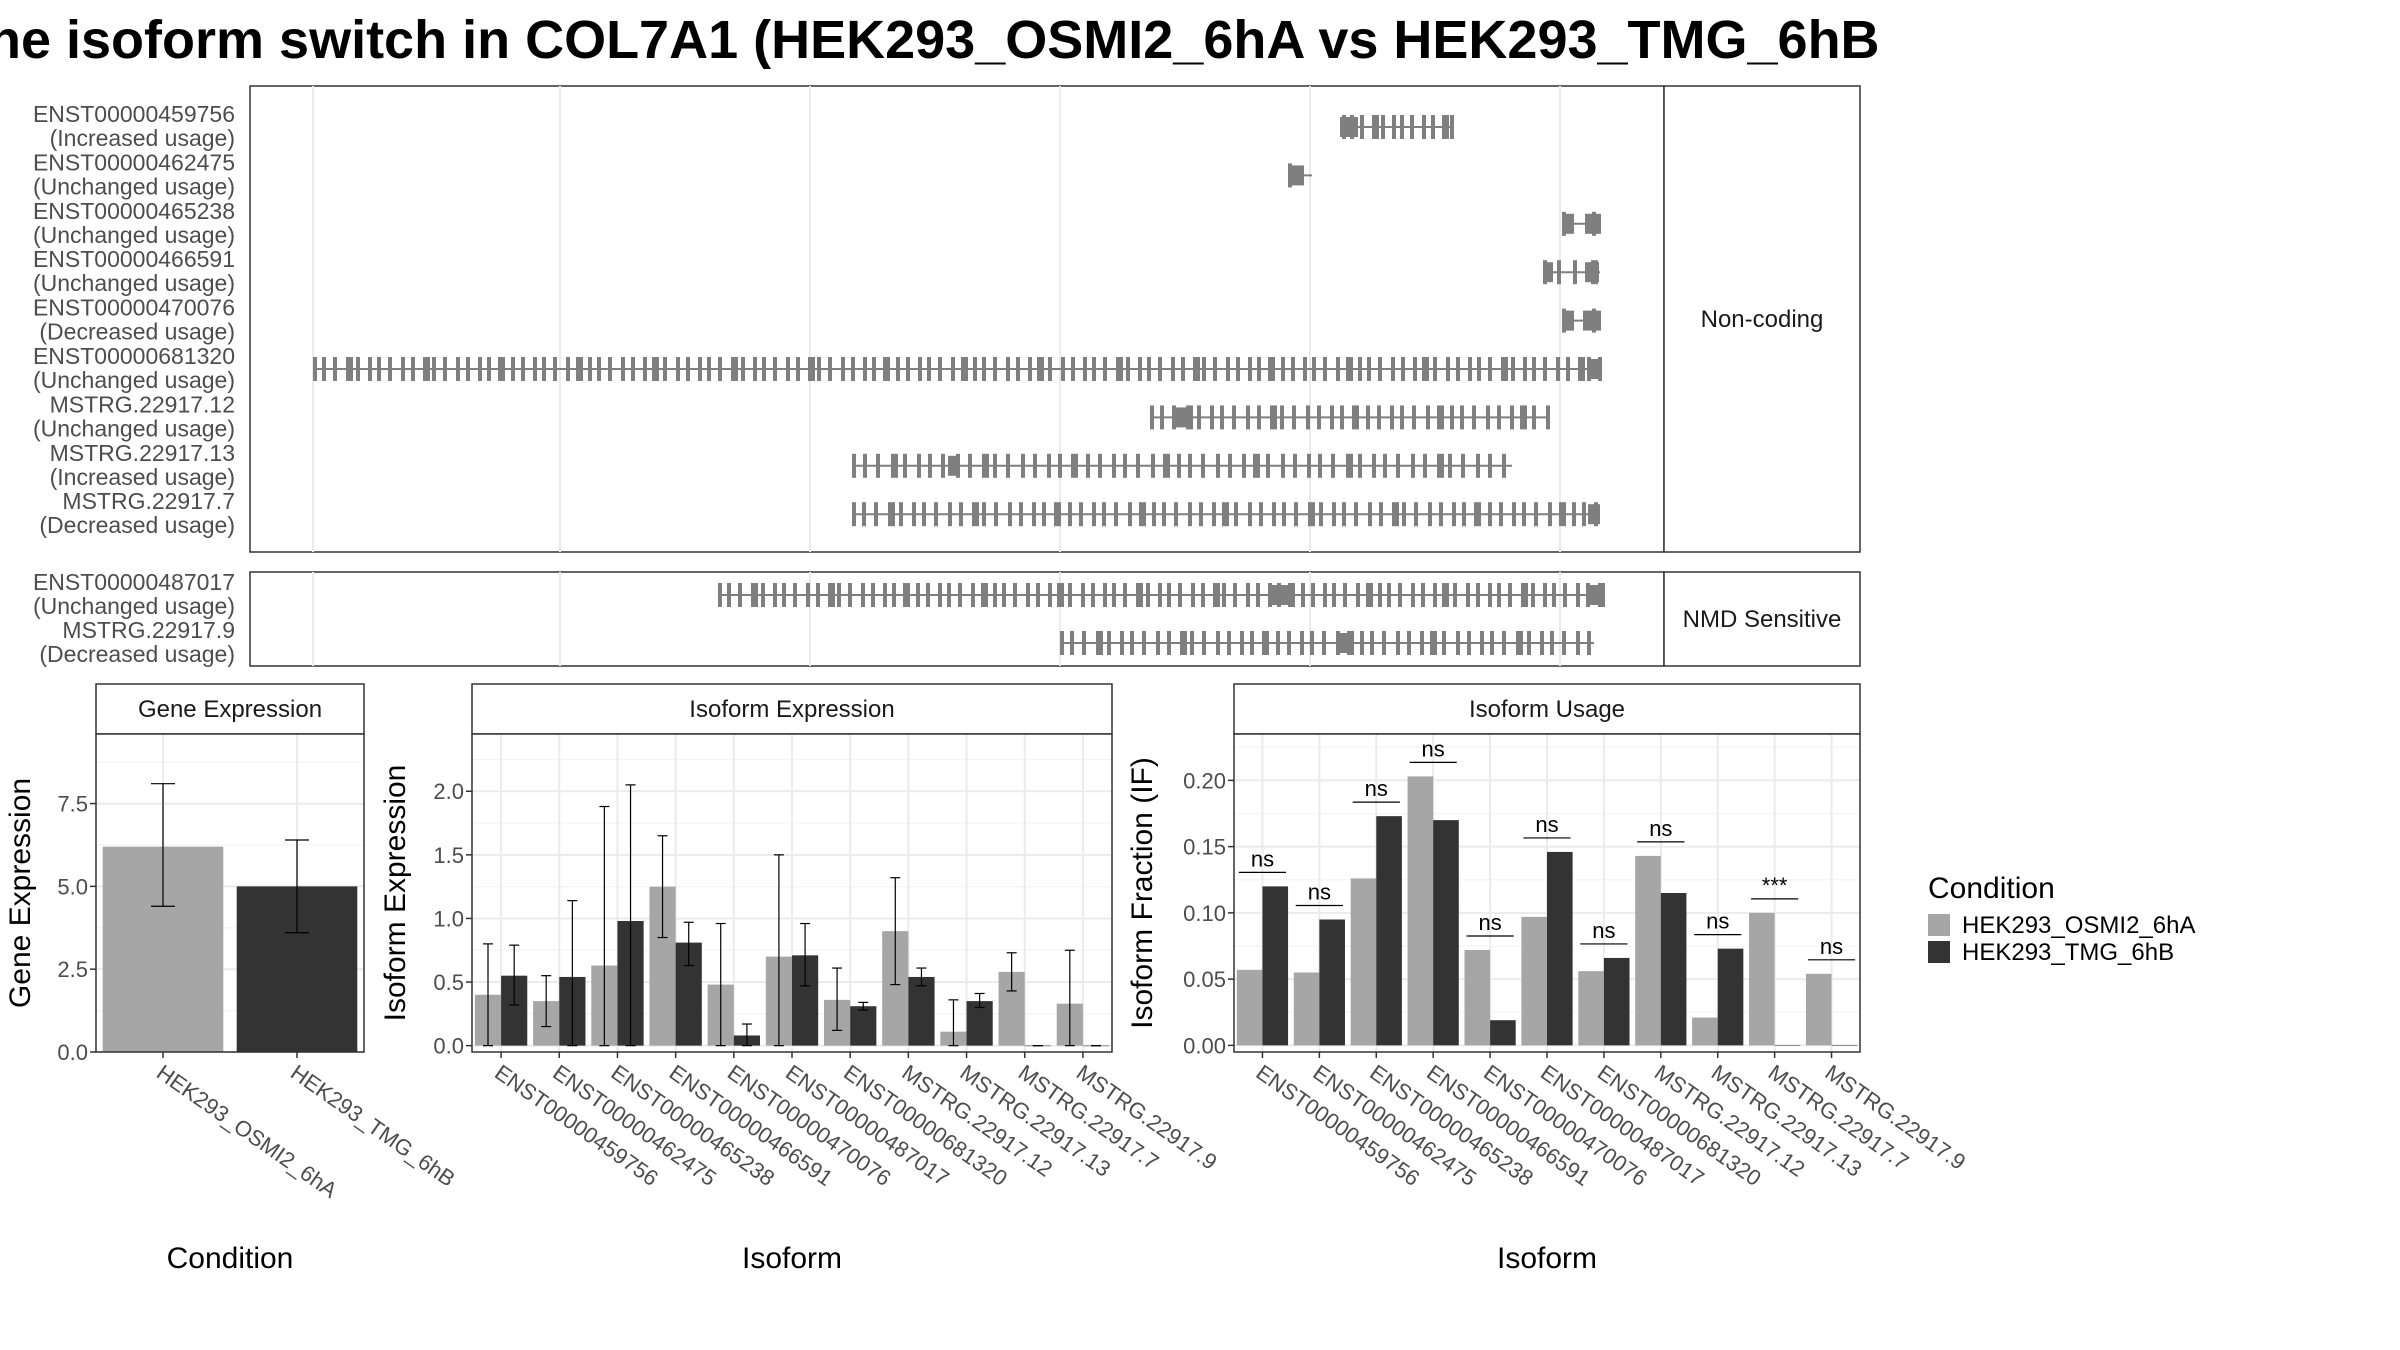 This screenshot has width=2400, height=1350. Describe the element at coordinates (1363, 962) in the screenshot. I see `bar-HEK293_OSMI2_6hA-ENST00000465238` at that location.